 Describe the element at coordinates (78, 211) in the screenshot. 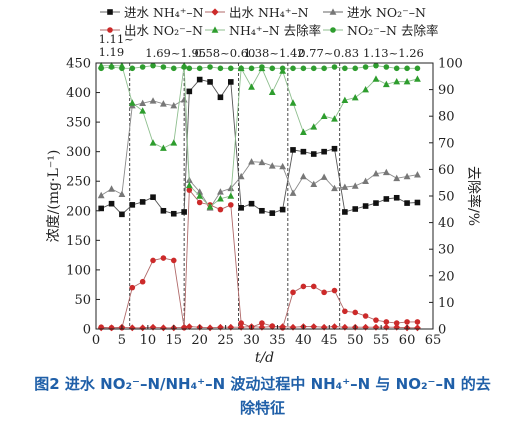

I see `y-tick-label: 200` at that location.